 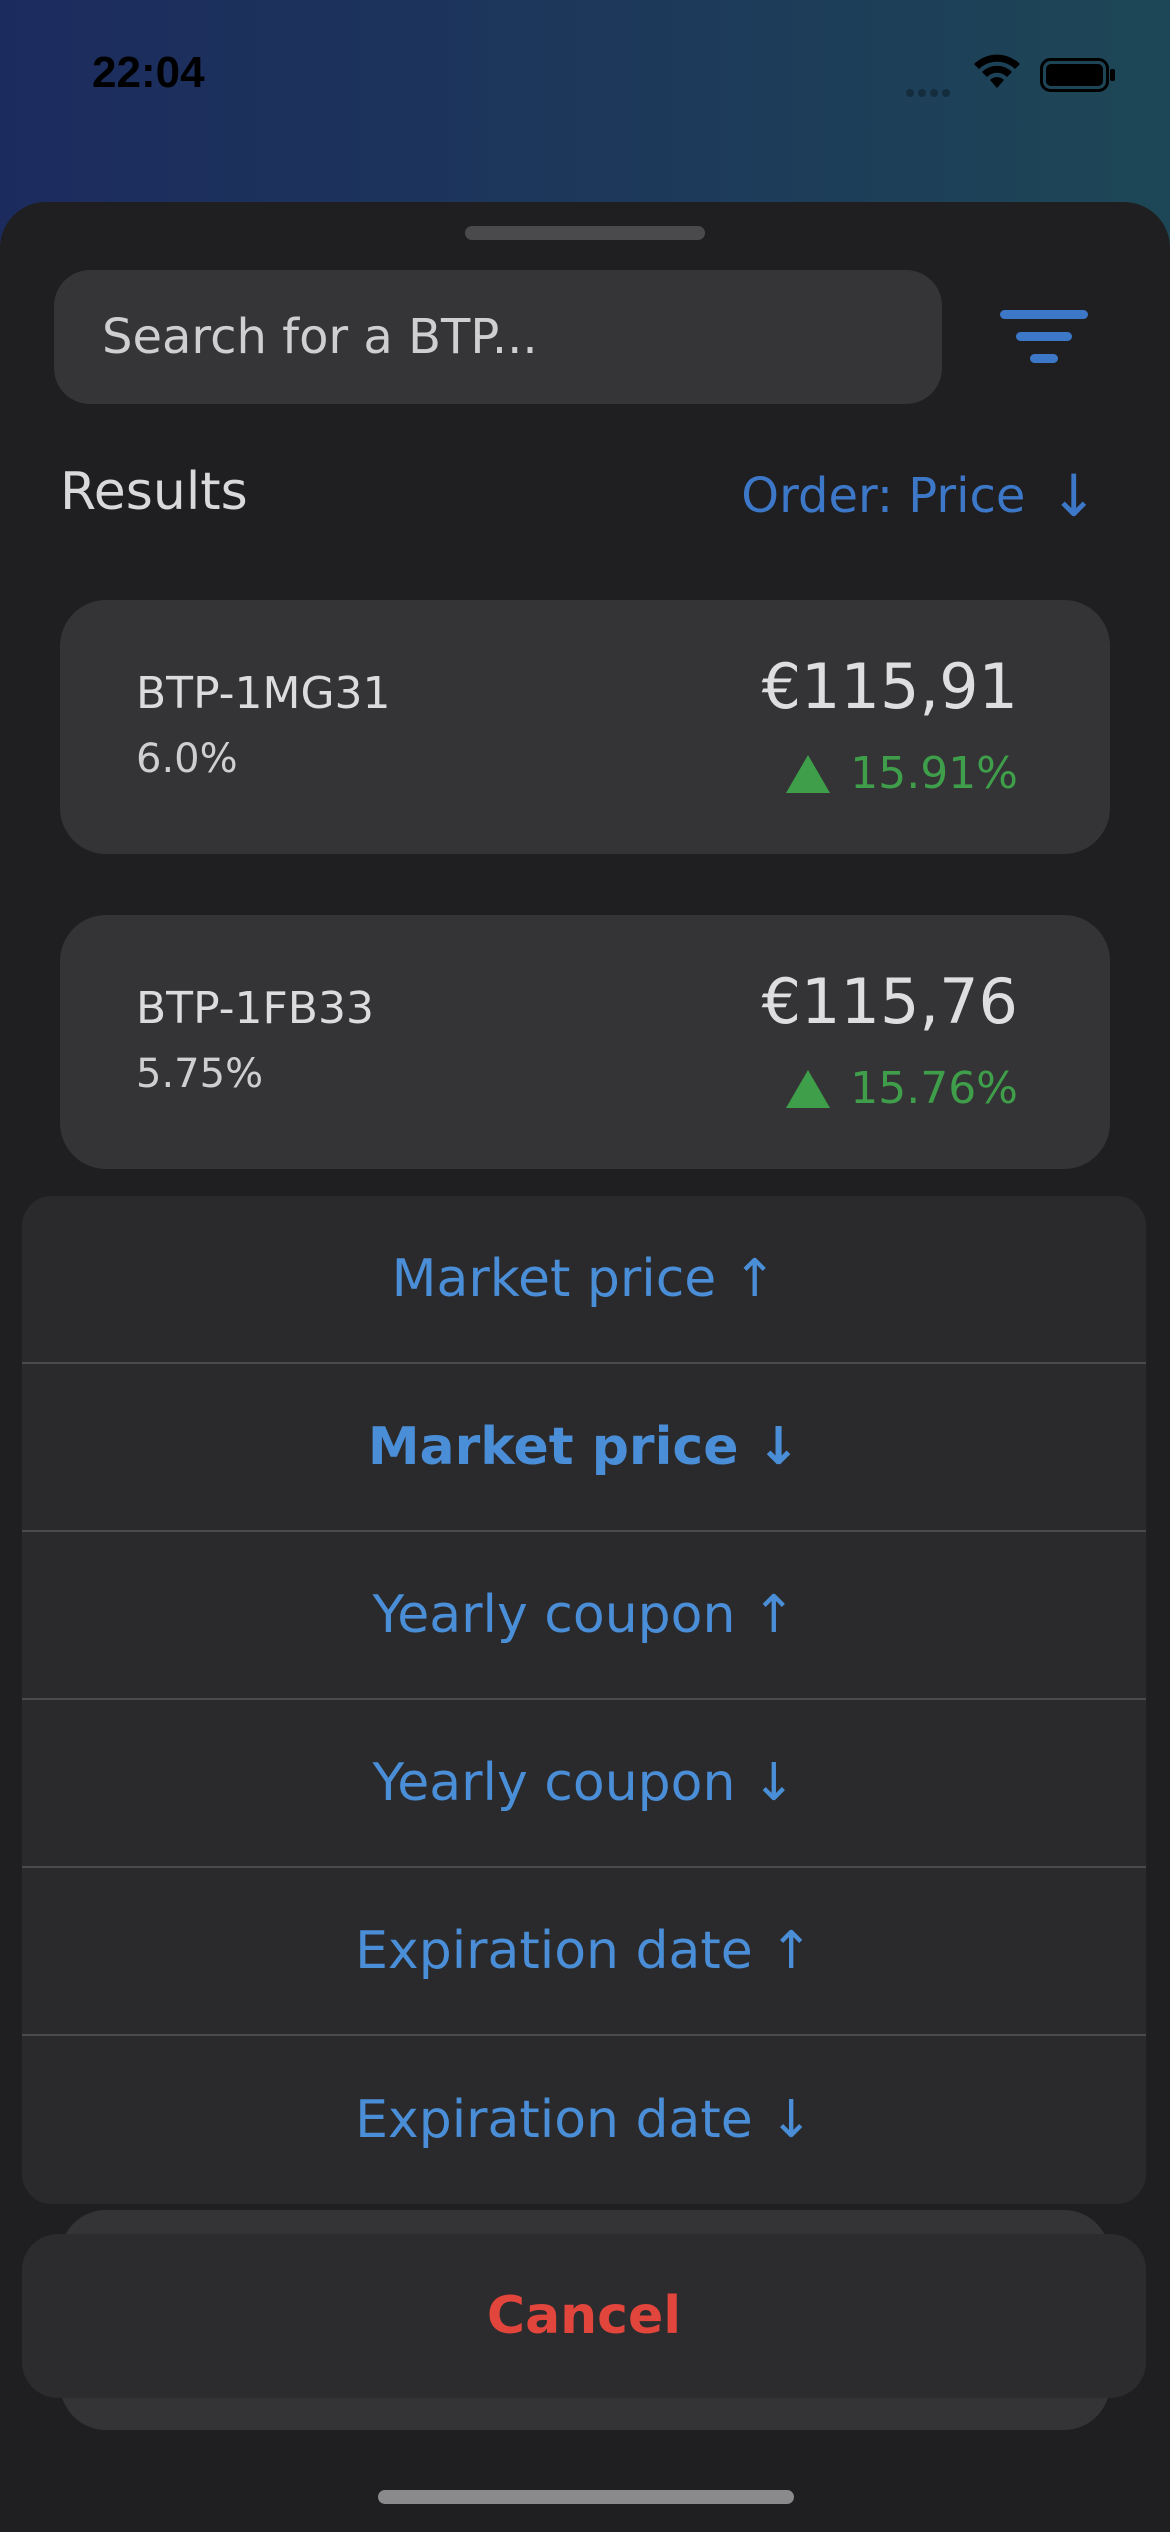 What do you see at coordinates (585, 727) in the screenshot?
I see `bond-card: BTP-1MG31 6.0% €115,91 15.91%` at bounding box center [585, 727].